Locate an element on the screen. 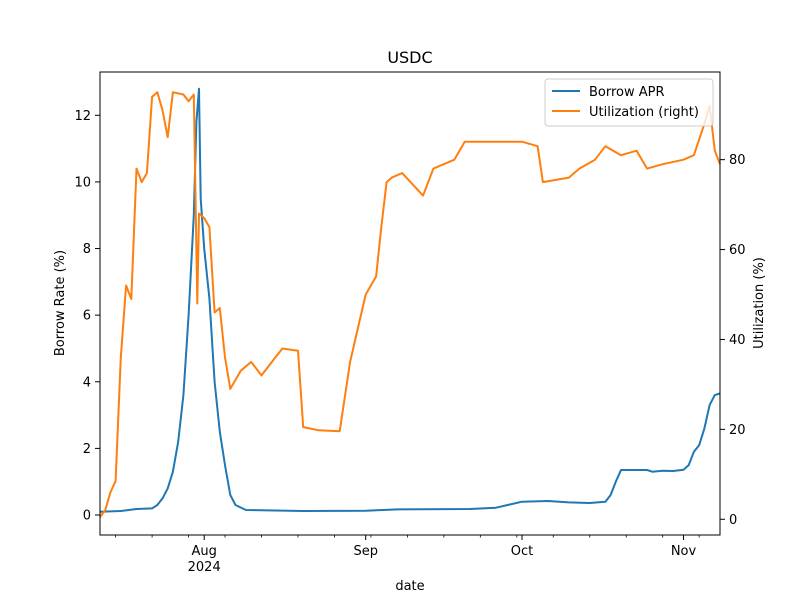 The width and height of the screenshot is (800, 600). x-tick-label: Oct is located at coordinates (522, 551).